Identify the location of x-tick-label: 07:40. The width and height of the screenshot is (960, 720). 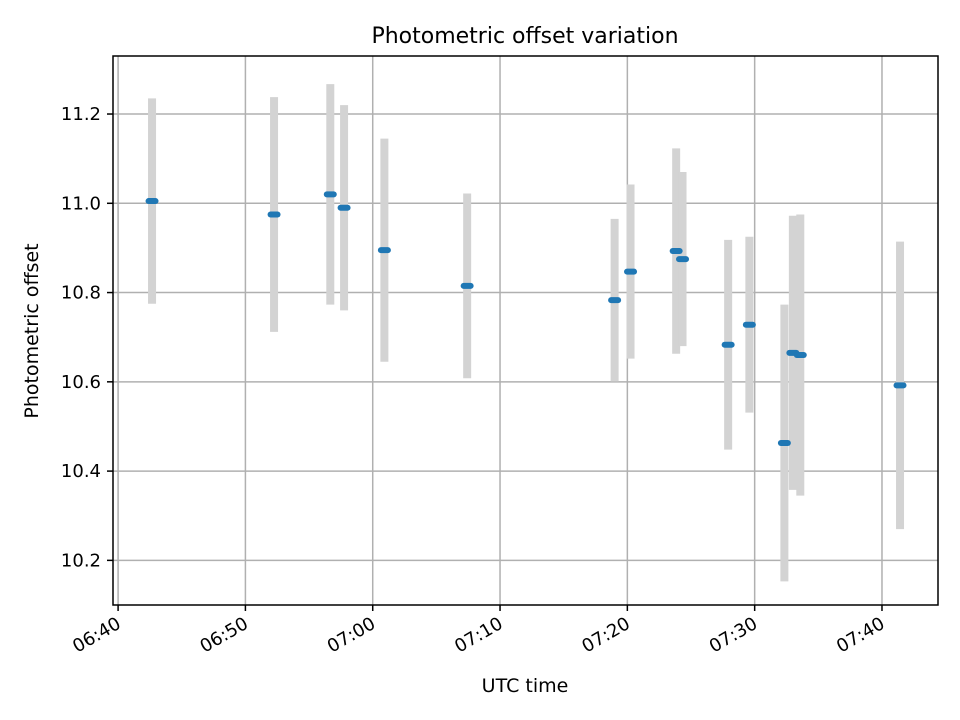
(860, 635).